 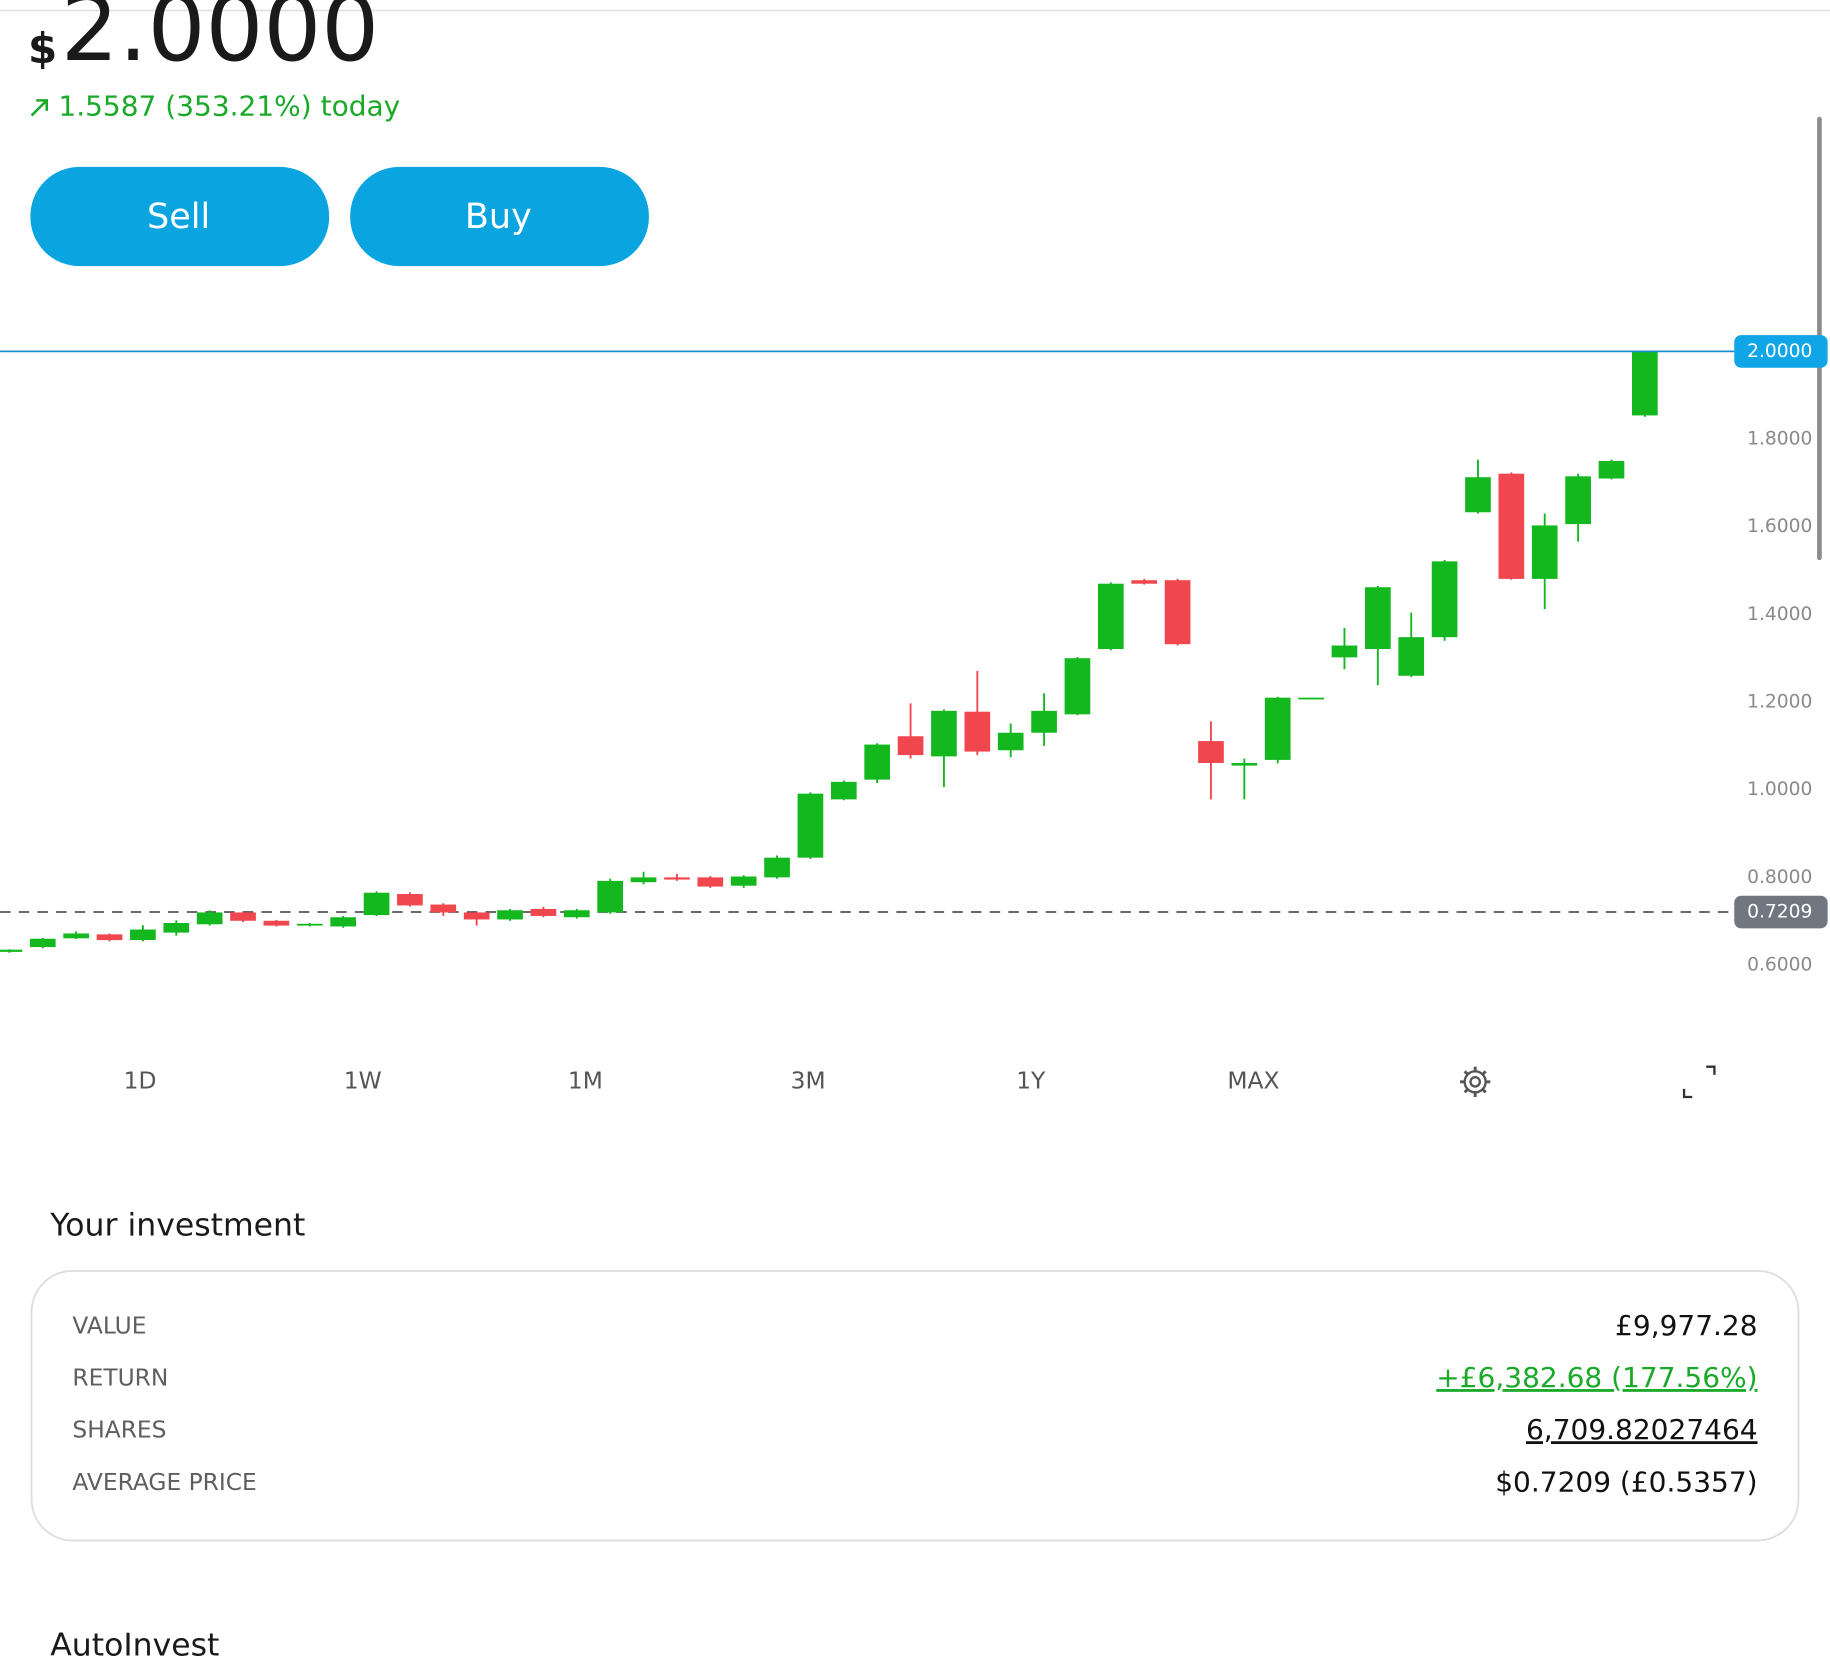 What do you see at coordinates (585, 1080) in the screenshot?
I see `timeframe-option: 1M` at bounding box center [585, 1080].